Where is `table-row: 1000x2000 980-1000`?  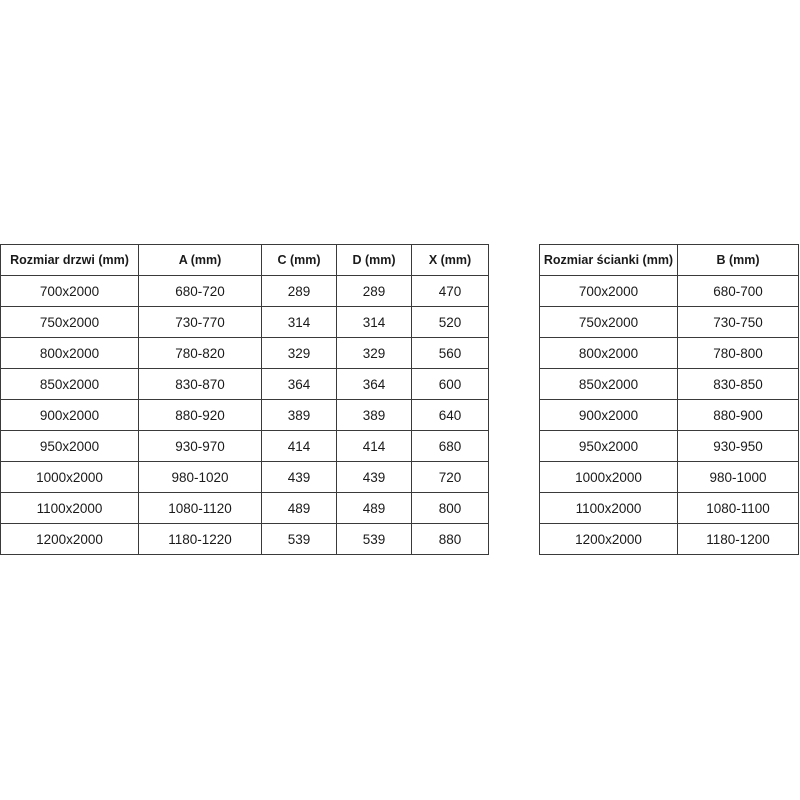
table-row: 1000x2000 980-1000 is located at coordinates (669, 477).